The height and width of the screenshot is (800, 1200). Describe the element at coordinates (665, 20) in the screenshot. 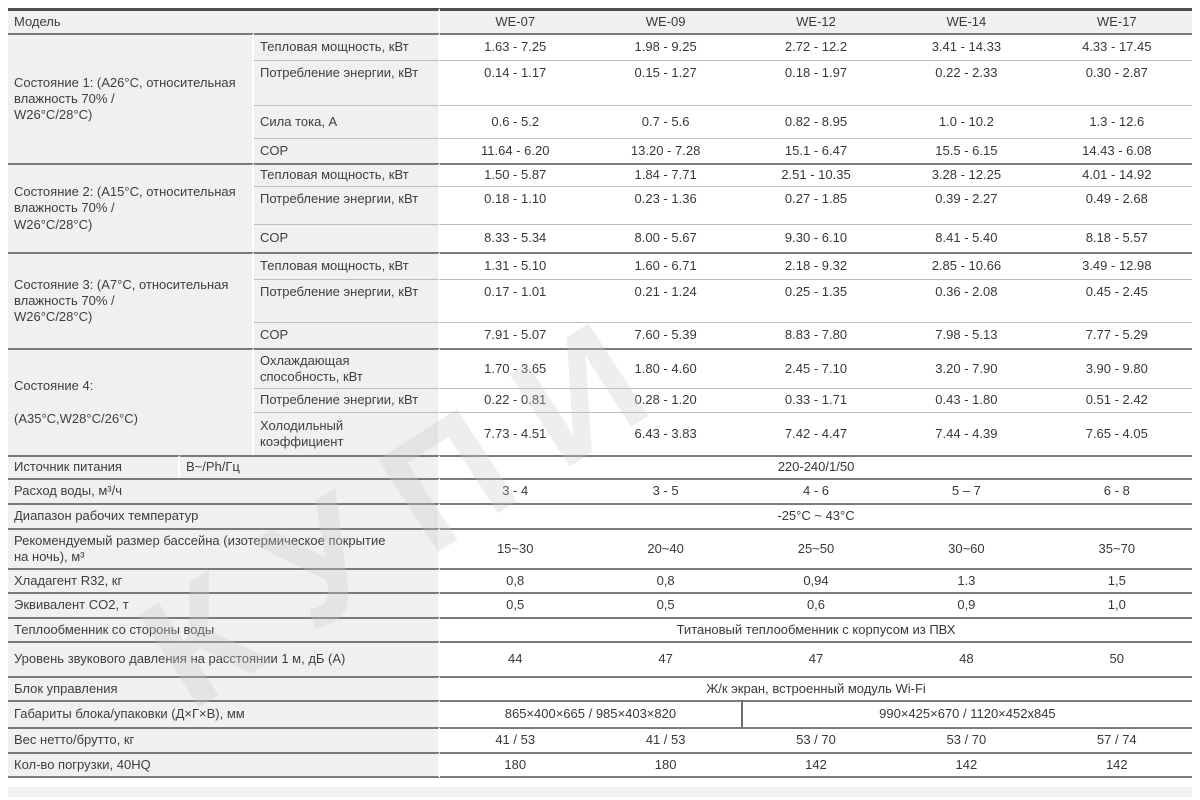

I see `model-header: WE-09` at that location.